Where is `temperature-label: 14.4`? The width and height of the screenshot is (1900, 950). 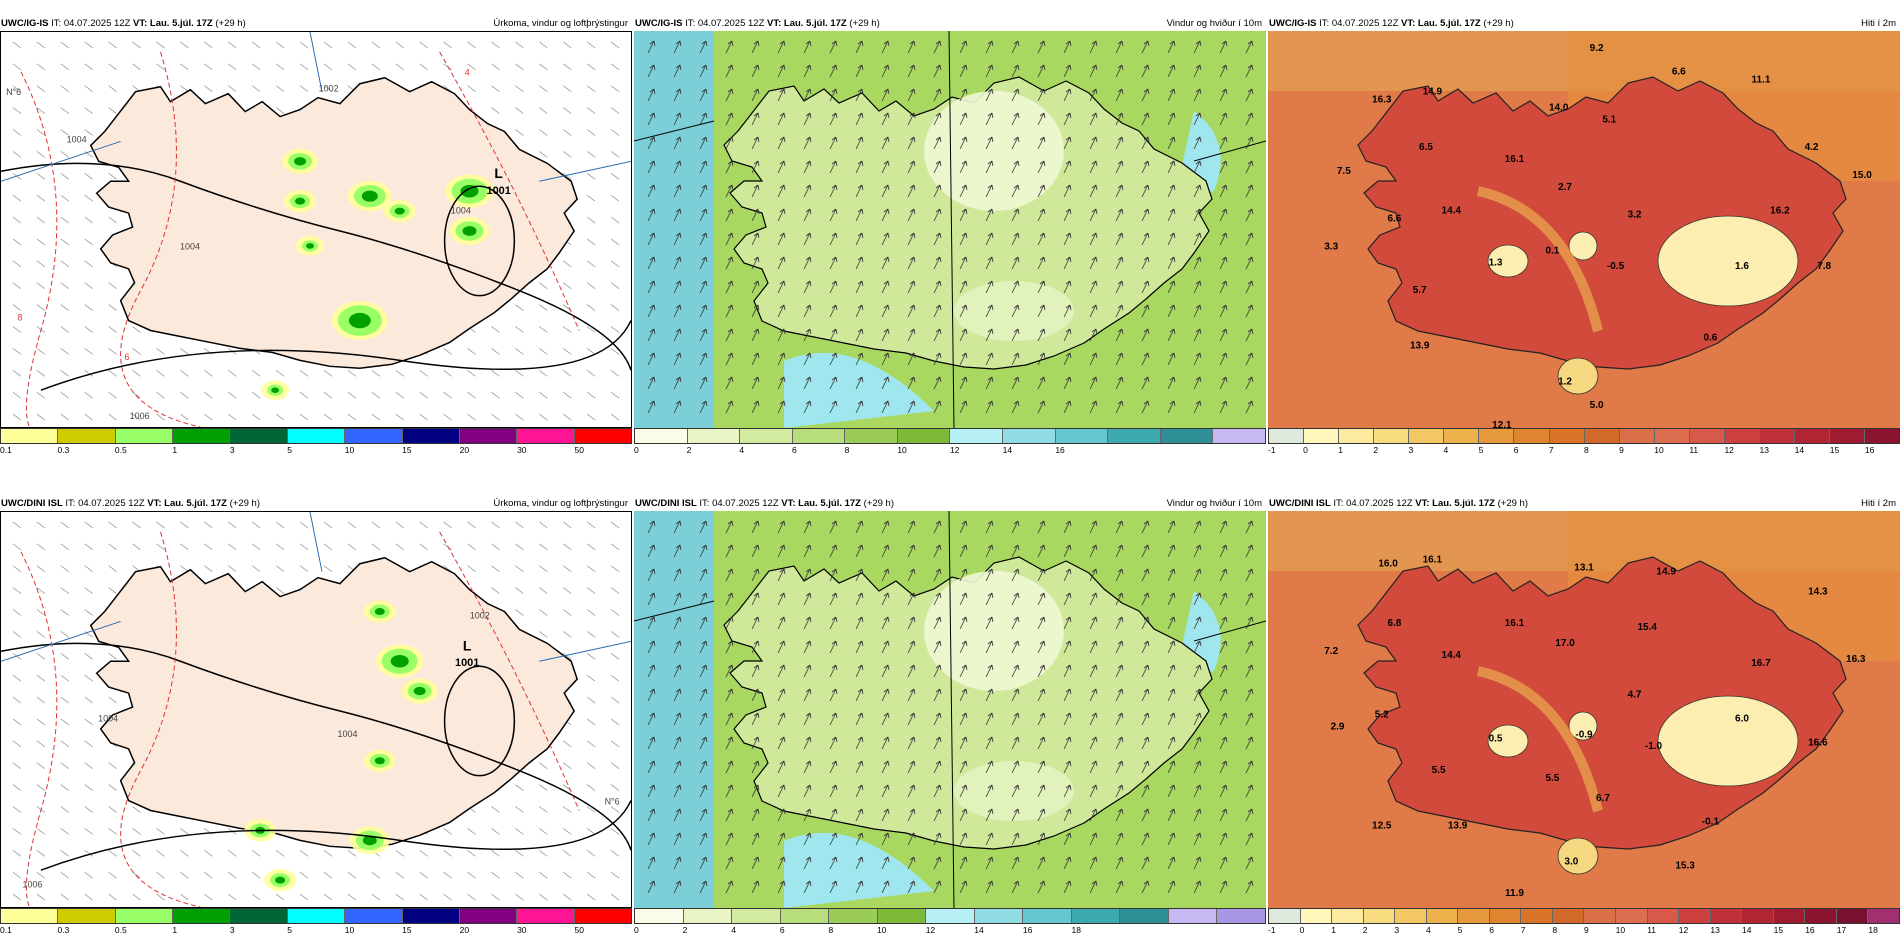
temperature-label: 14.4 is located at coordinates (1452, 655).